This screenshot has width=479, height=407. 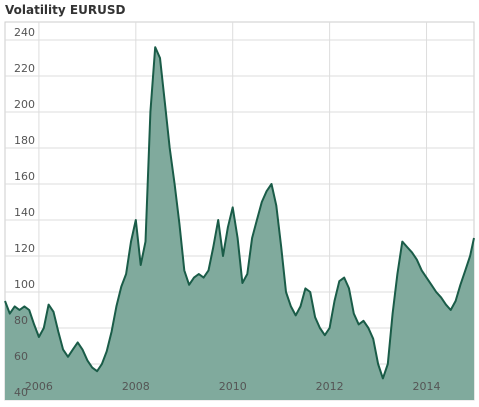 I want to click on y-tick-label-60: 60, so click(x=21, y=356).